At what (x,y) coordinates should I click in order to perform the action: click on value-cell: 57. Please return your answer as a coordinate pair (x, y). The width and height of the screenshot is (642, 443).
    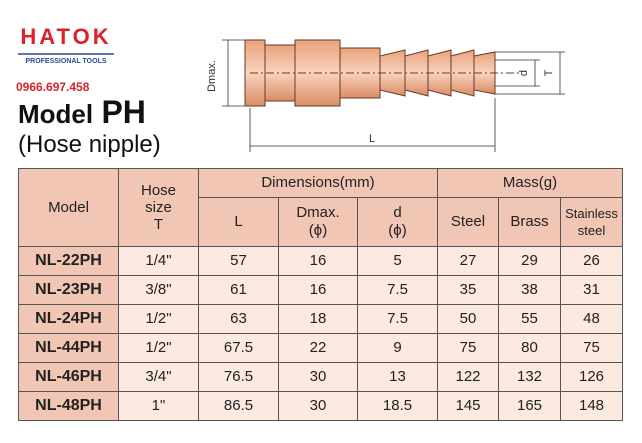
    Looking at the image, I should click on (238, 261).